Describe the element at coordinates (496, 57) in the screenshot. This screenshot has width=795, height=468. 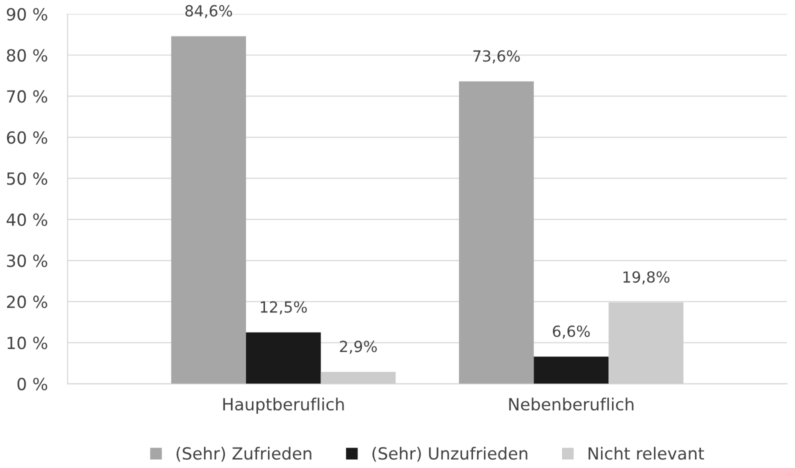
I see `data-label: 73,6%` at that location.